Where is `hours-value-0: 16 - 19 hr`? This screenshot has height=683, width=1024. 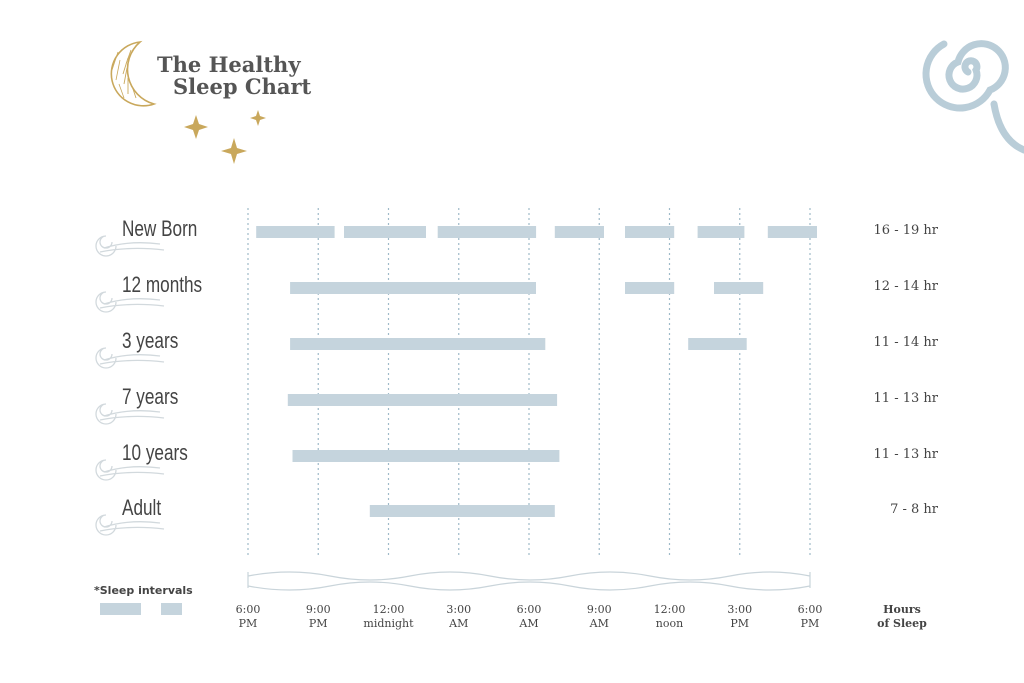 hours-value-0: 16 - 19 hr is located at coordinates (905, 230).